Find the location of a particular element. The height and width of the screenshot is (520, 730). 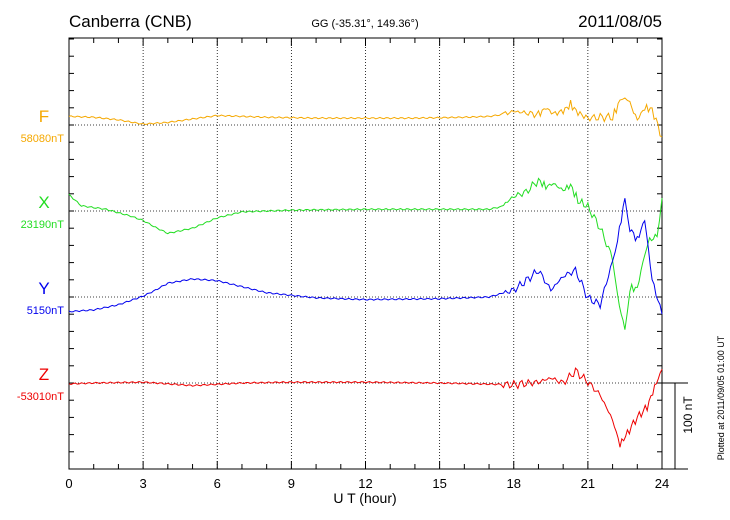

plotted-footer: Plotted at 2011/09/05 01:00 UT is located at coordinates (721, 397).